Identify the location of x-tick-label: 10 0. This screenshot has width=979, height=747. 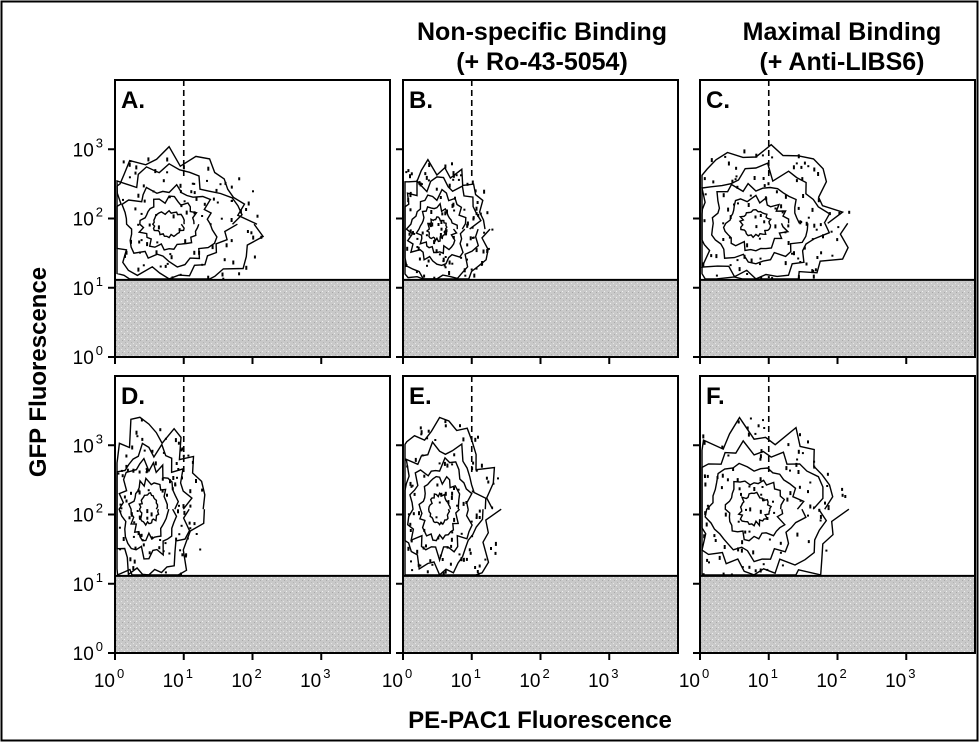
(109, 679).